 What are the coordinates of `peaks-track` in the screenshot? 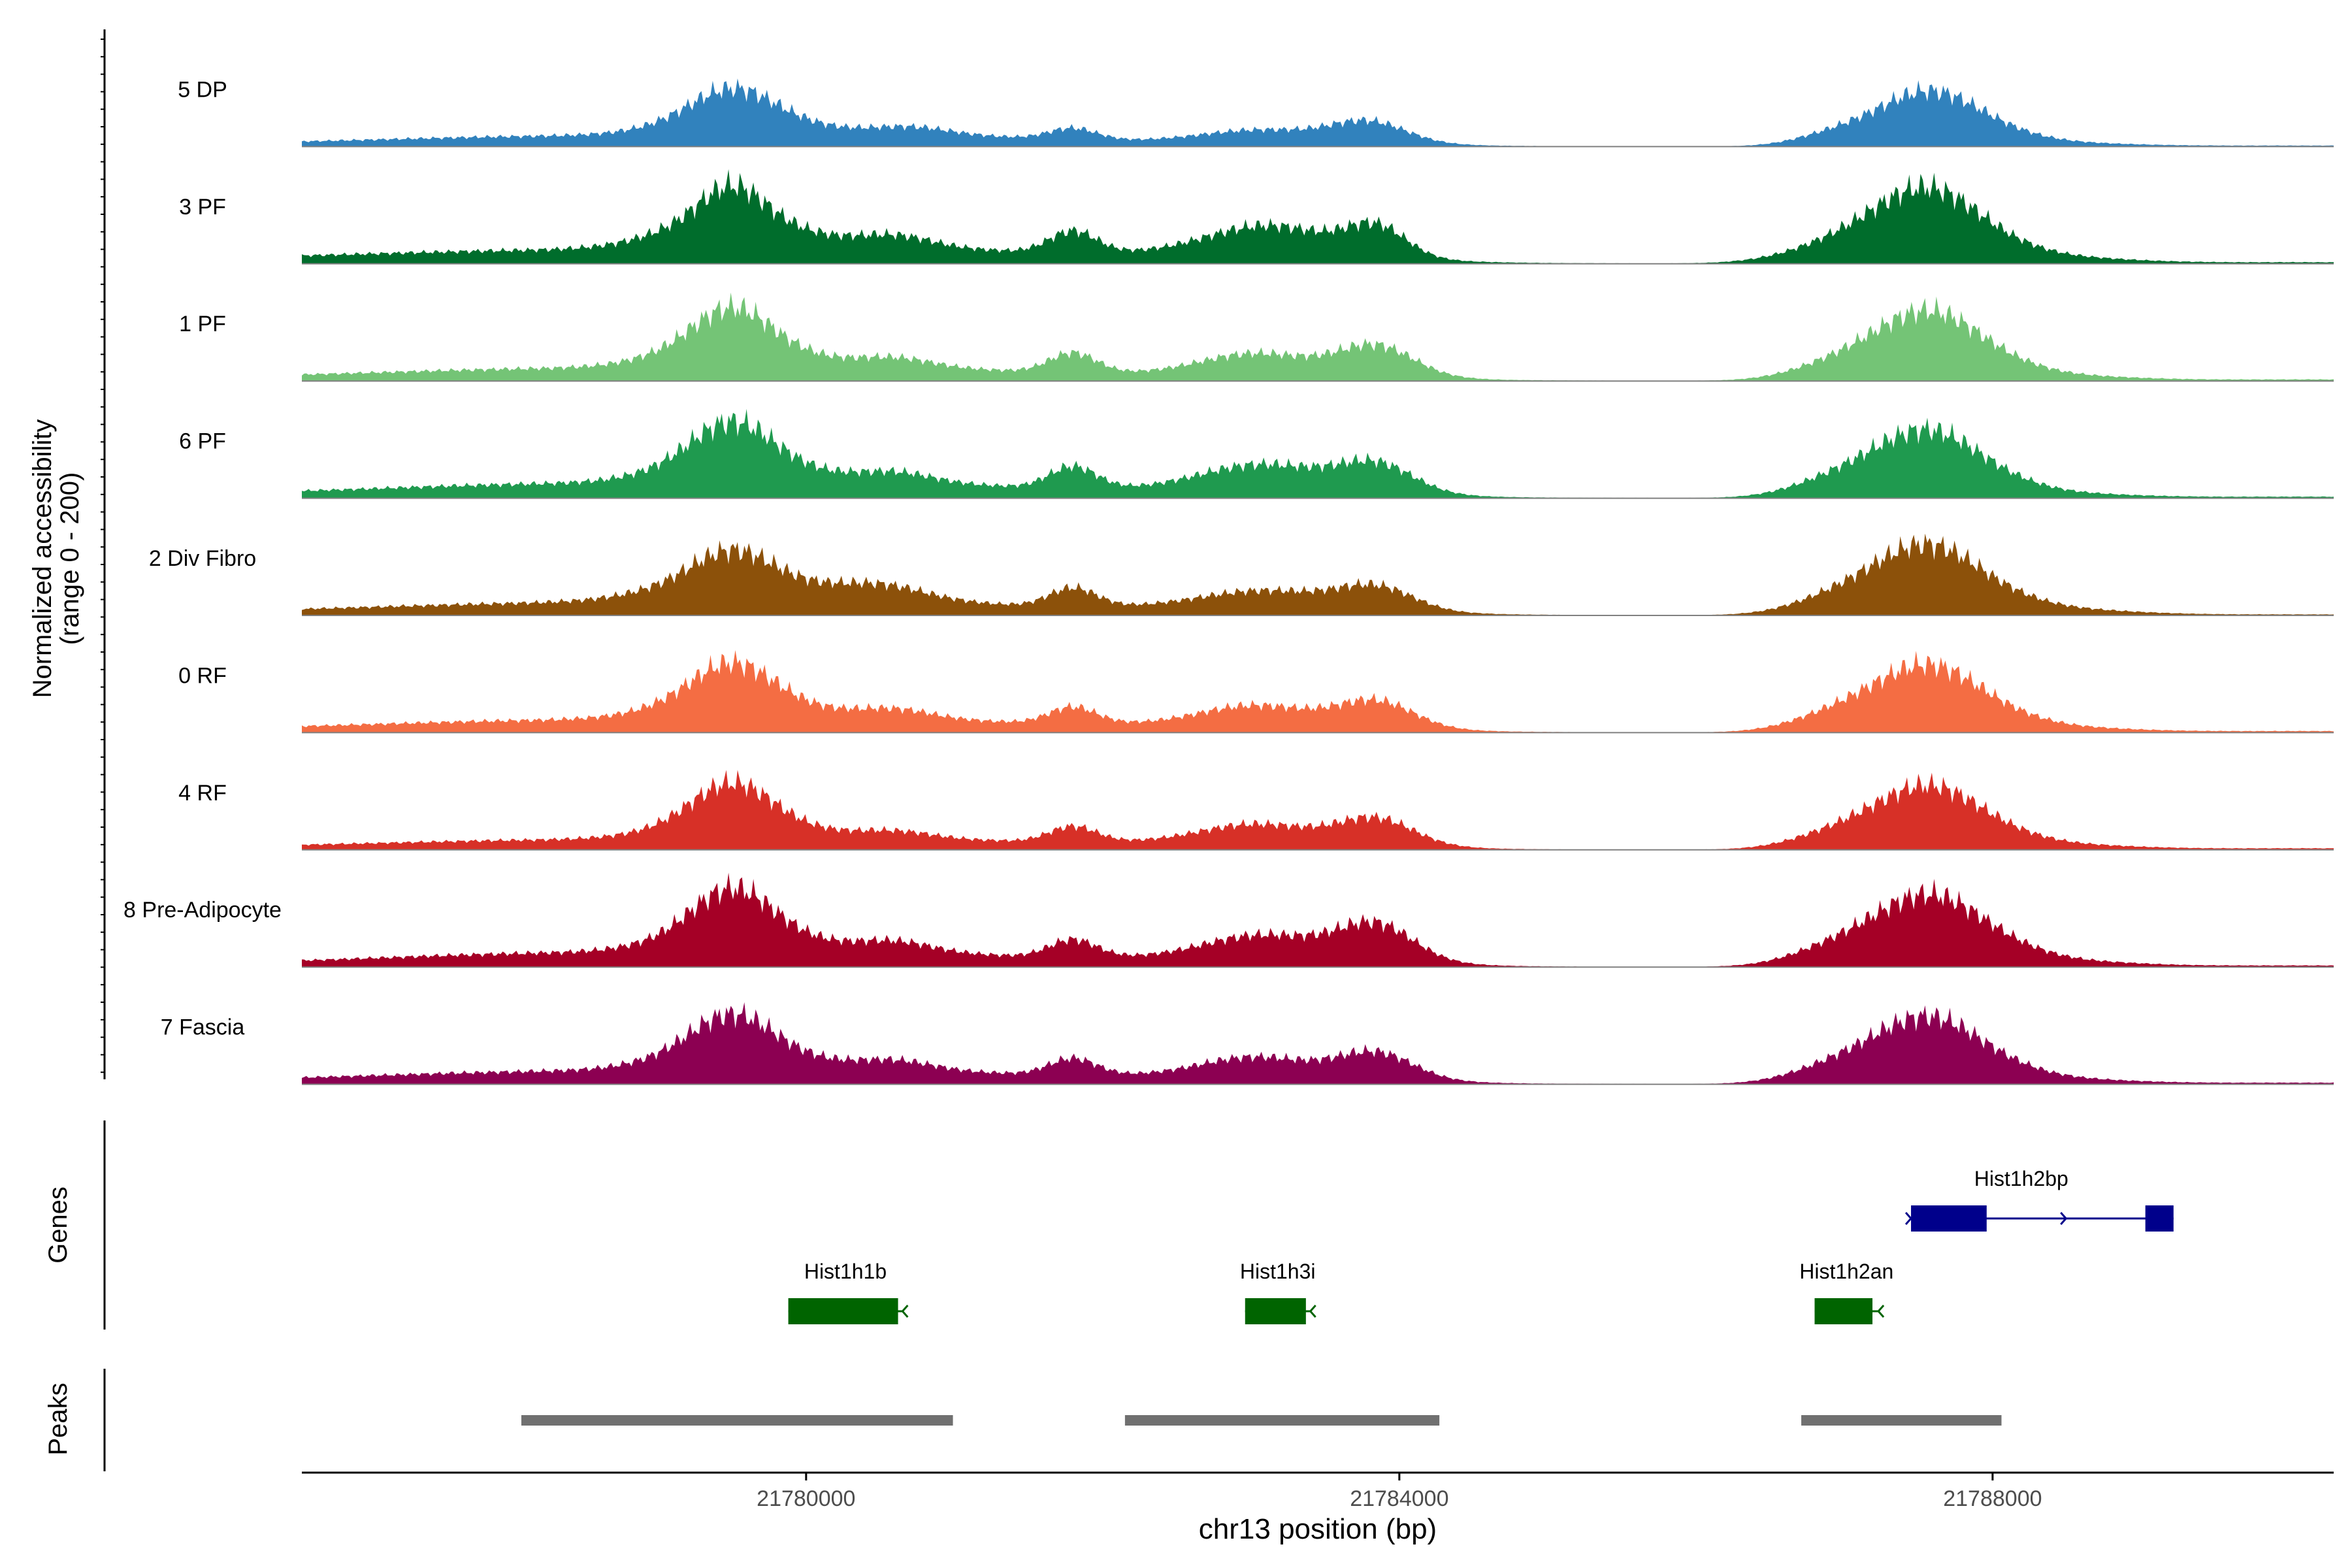 It's located at (1261, 1420).